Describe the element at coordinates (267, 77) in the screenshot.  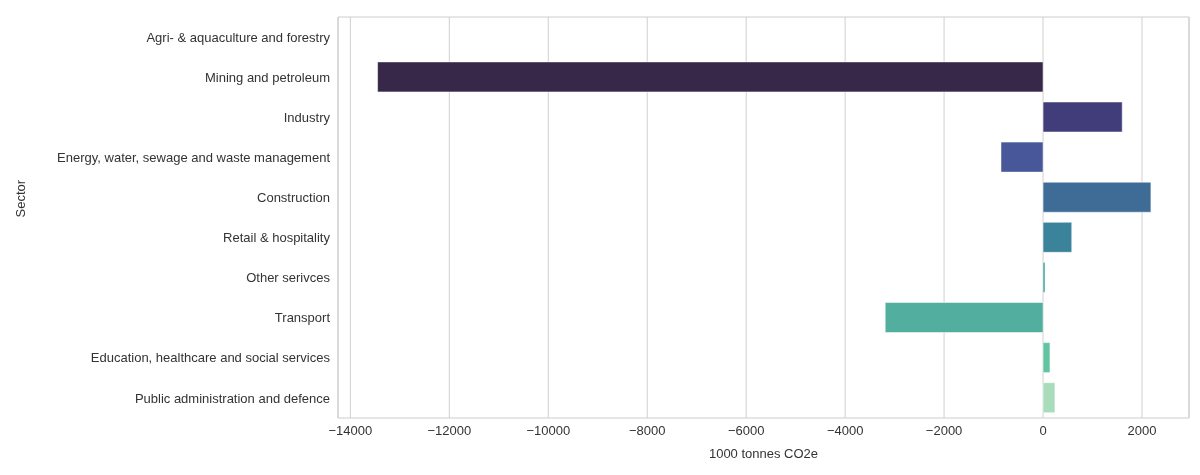
I see `y-tick-label: Mining and petroleum` at that location.